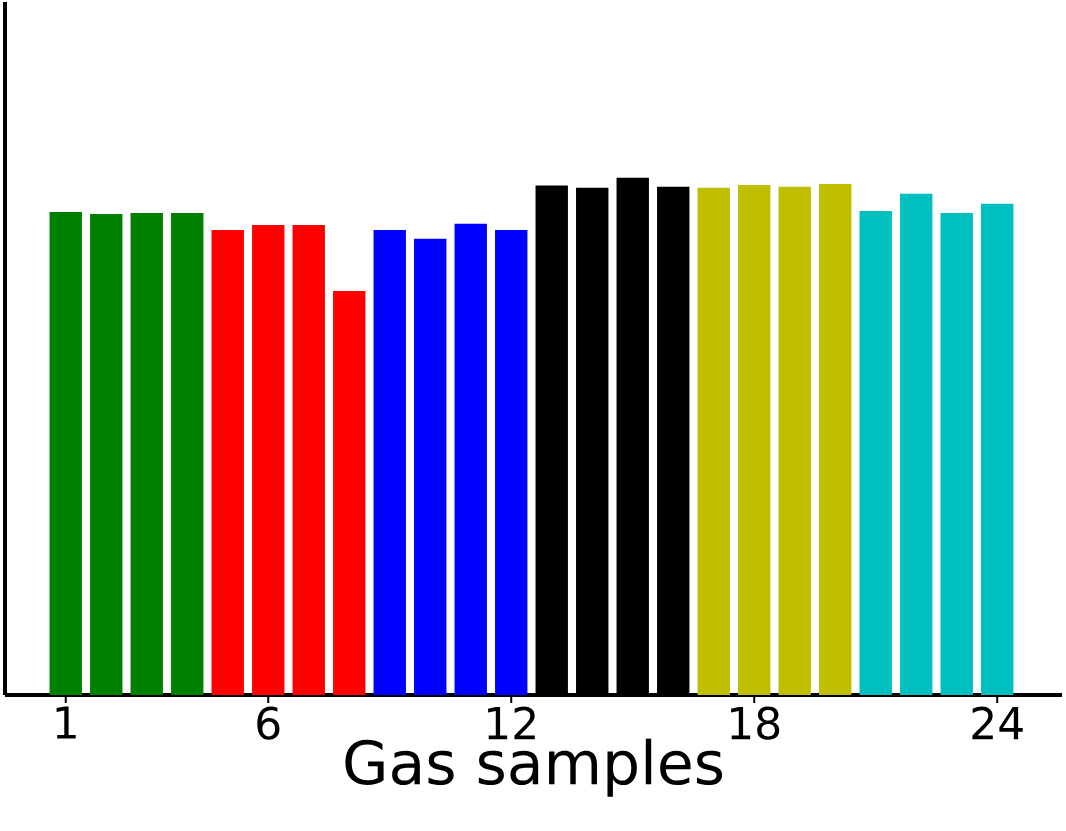 Image resolution: width=1066 pixels, height=831 pixels. What do you see at coordinates (755, 723) in the screenshot?
I see `x-tick-label: 18` at bounding box center [755, 723].